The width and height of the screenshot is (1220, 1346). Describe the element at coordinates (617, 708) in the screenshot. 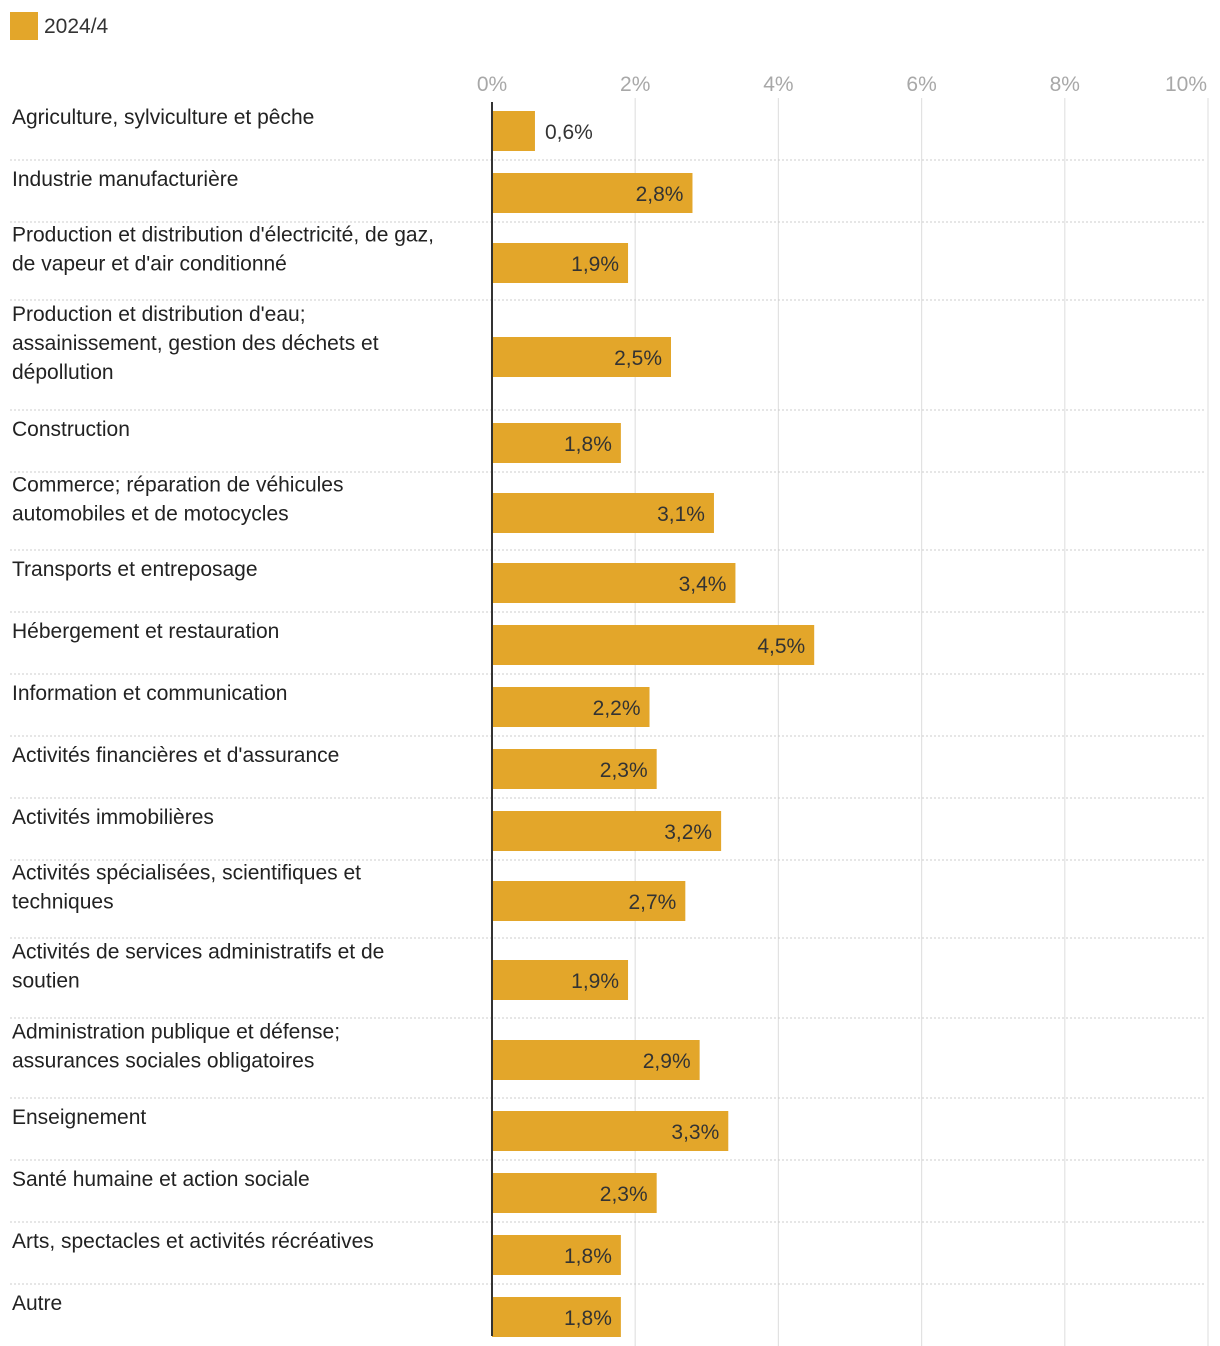

I see `value-label: 2,2%` at that location.